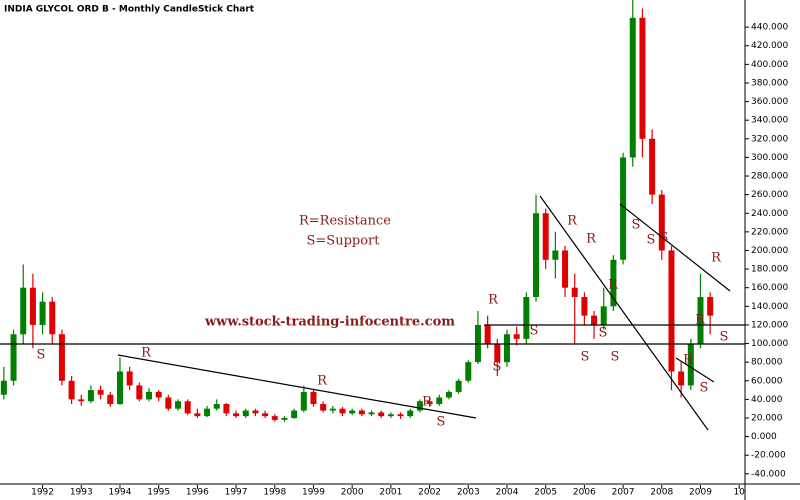 This screenshot has height=500, width=800. What do you see at coordinates (767, 381) in the screenshot?
I see `y-tick-label: 60.000` at bounding box center [767, 381].